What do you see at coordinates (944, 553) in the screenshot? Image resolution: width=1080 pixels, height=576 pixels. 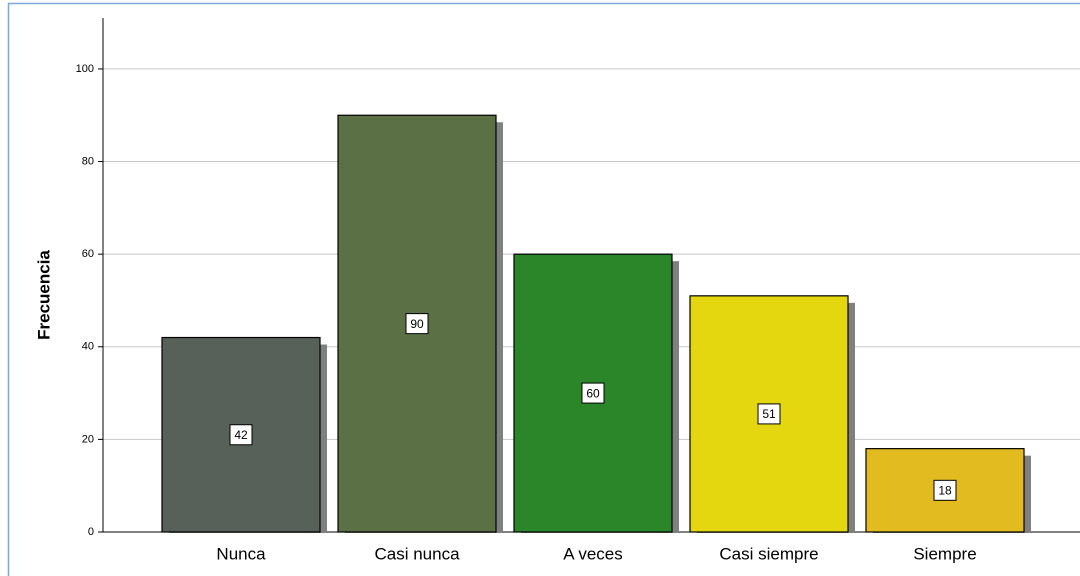 I see `x-tick-label: Siempre` at bounding box center [944, 553].